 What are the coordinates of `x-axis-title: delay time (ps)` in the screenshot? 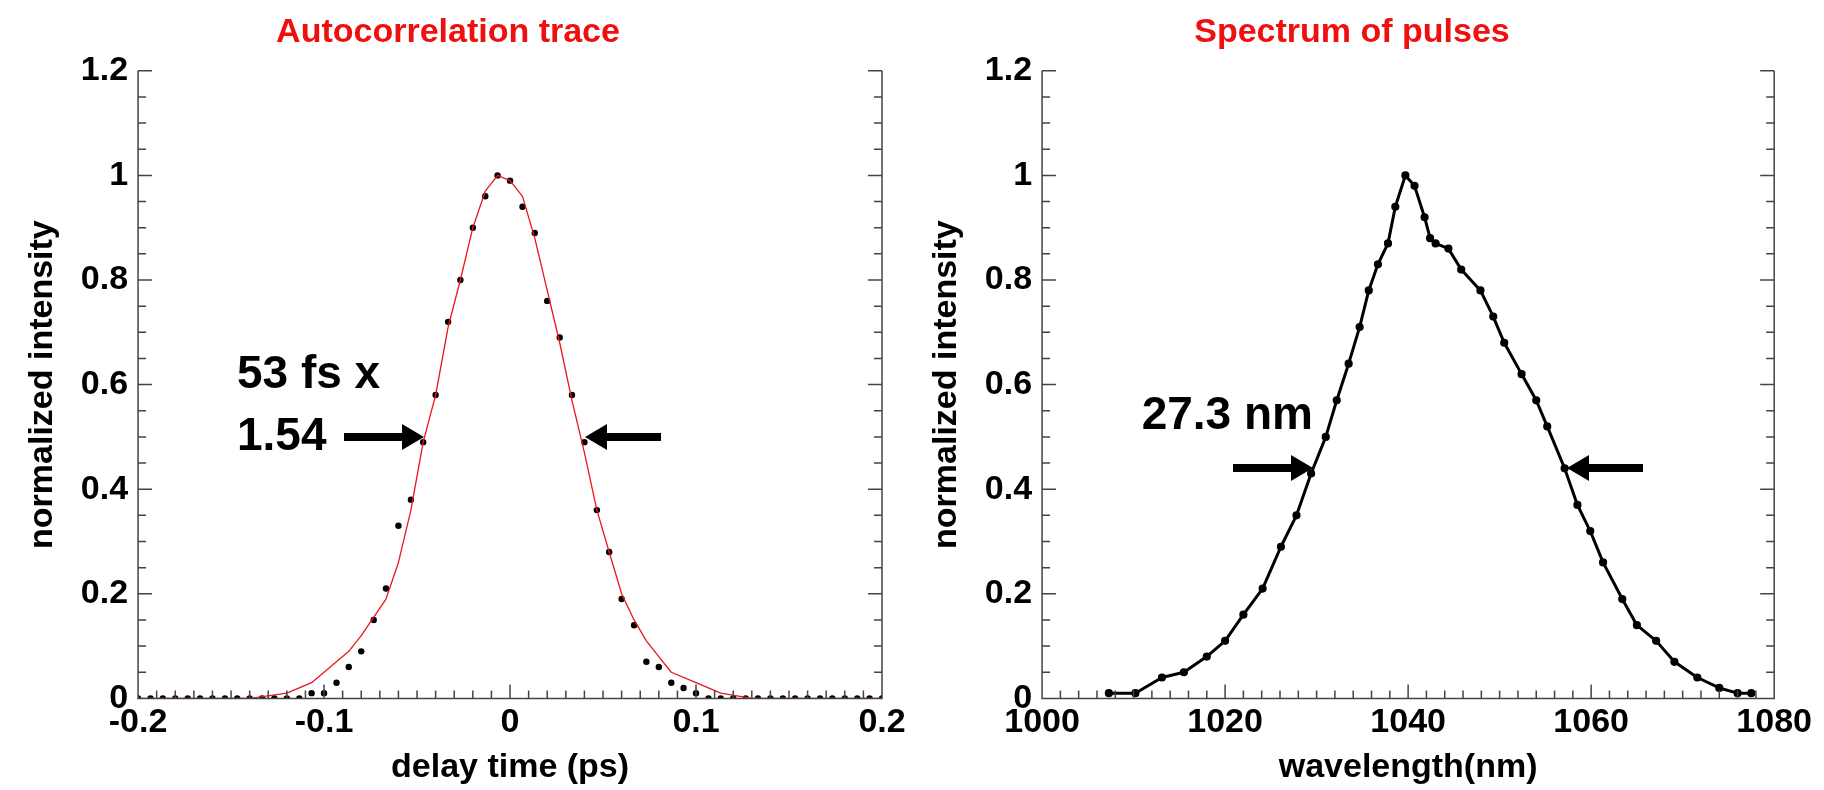 It's located at (510, 764).